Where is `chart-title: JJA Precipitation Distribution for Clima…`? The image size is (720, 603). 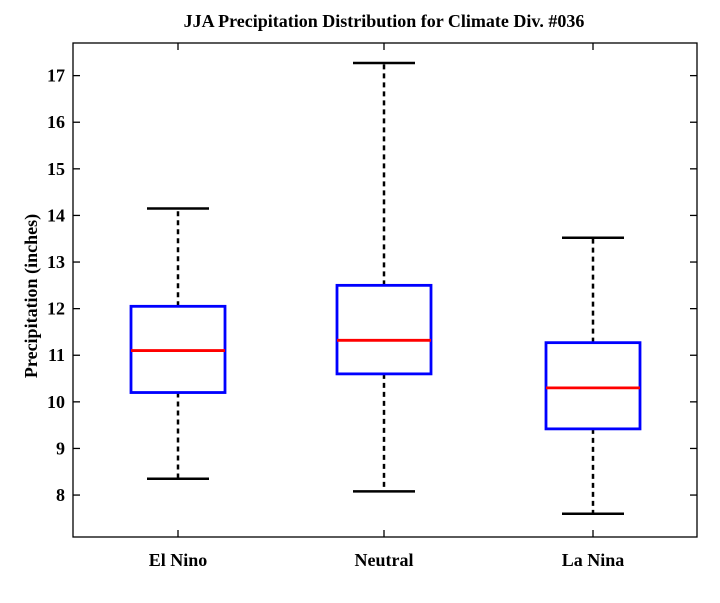 chart-title: JJA Precipitation Distribution for Clima… is located at coordinates (384, 21).